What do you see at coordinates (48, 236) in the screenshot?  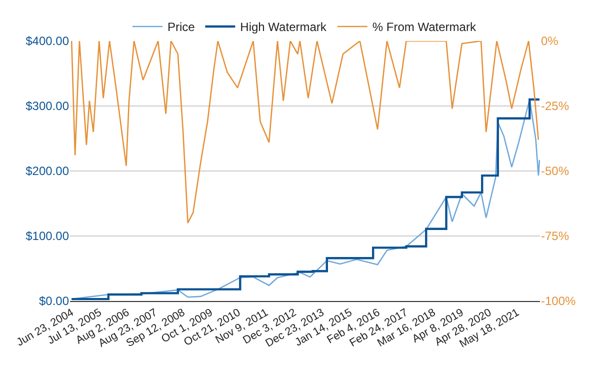 I see `y-tick-label: $100.00` at bounding box center [48, 236].